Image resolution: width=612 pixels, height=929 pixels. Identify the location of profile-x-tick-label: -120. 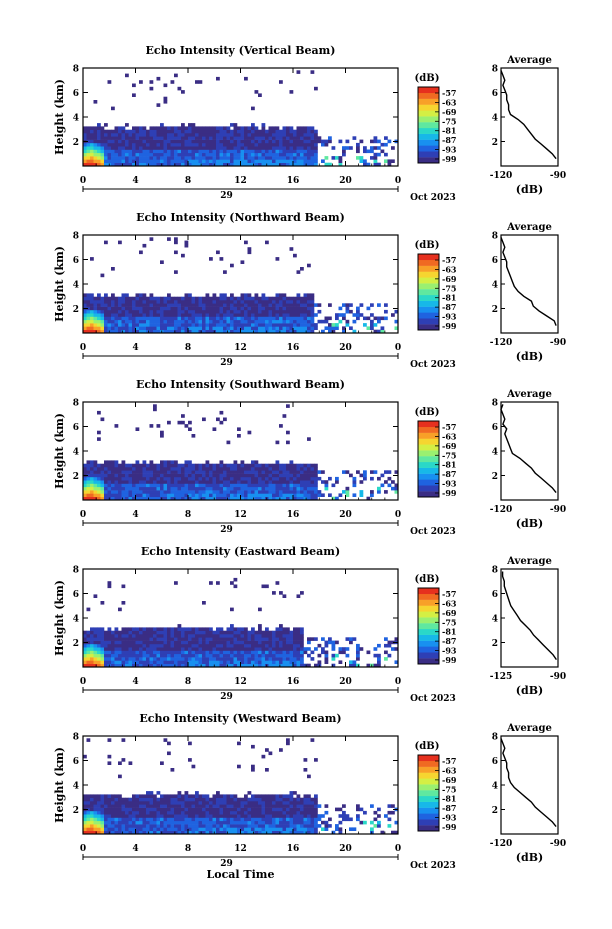
(501, 844).